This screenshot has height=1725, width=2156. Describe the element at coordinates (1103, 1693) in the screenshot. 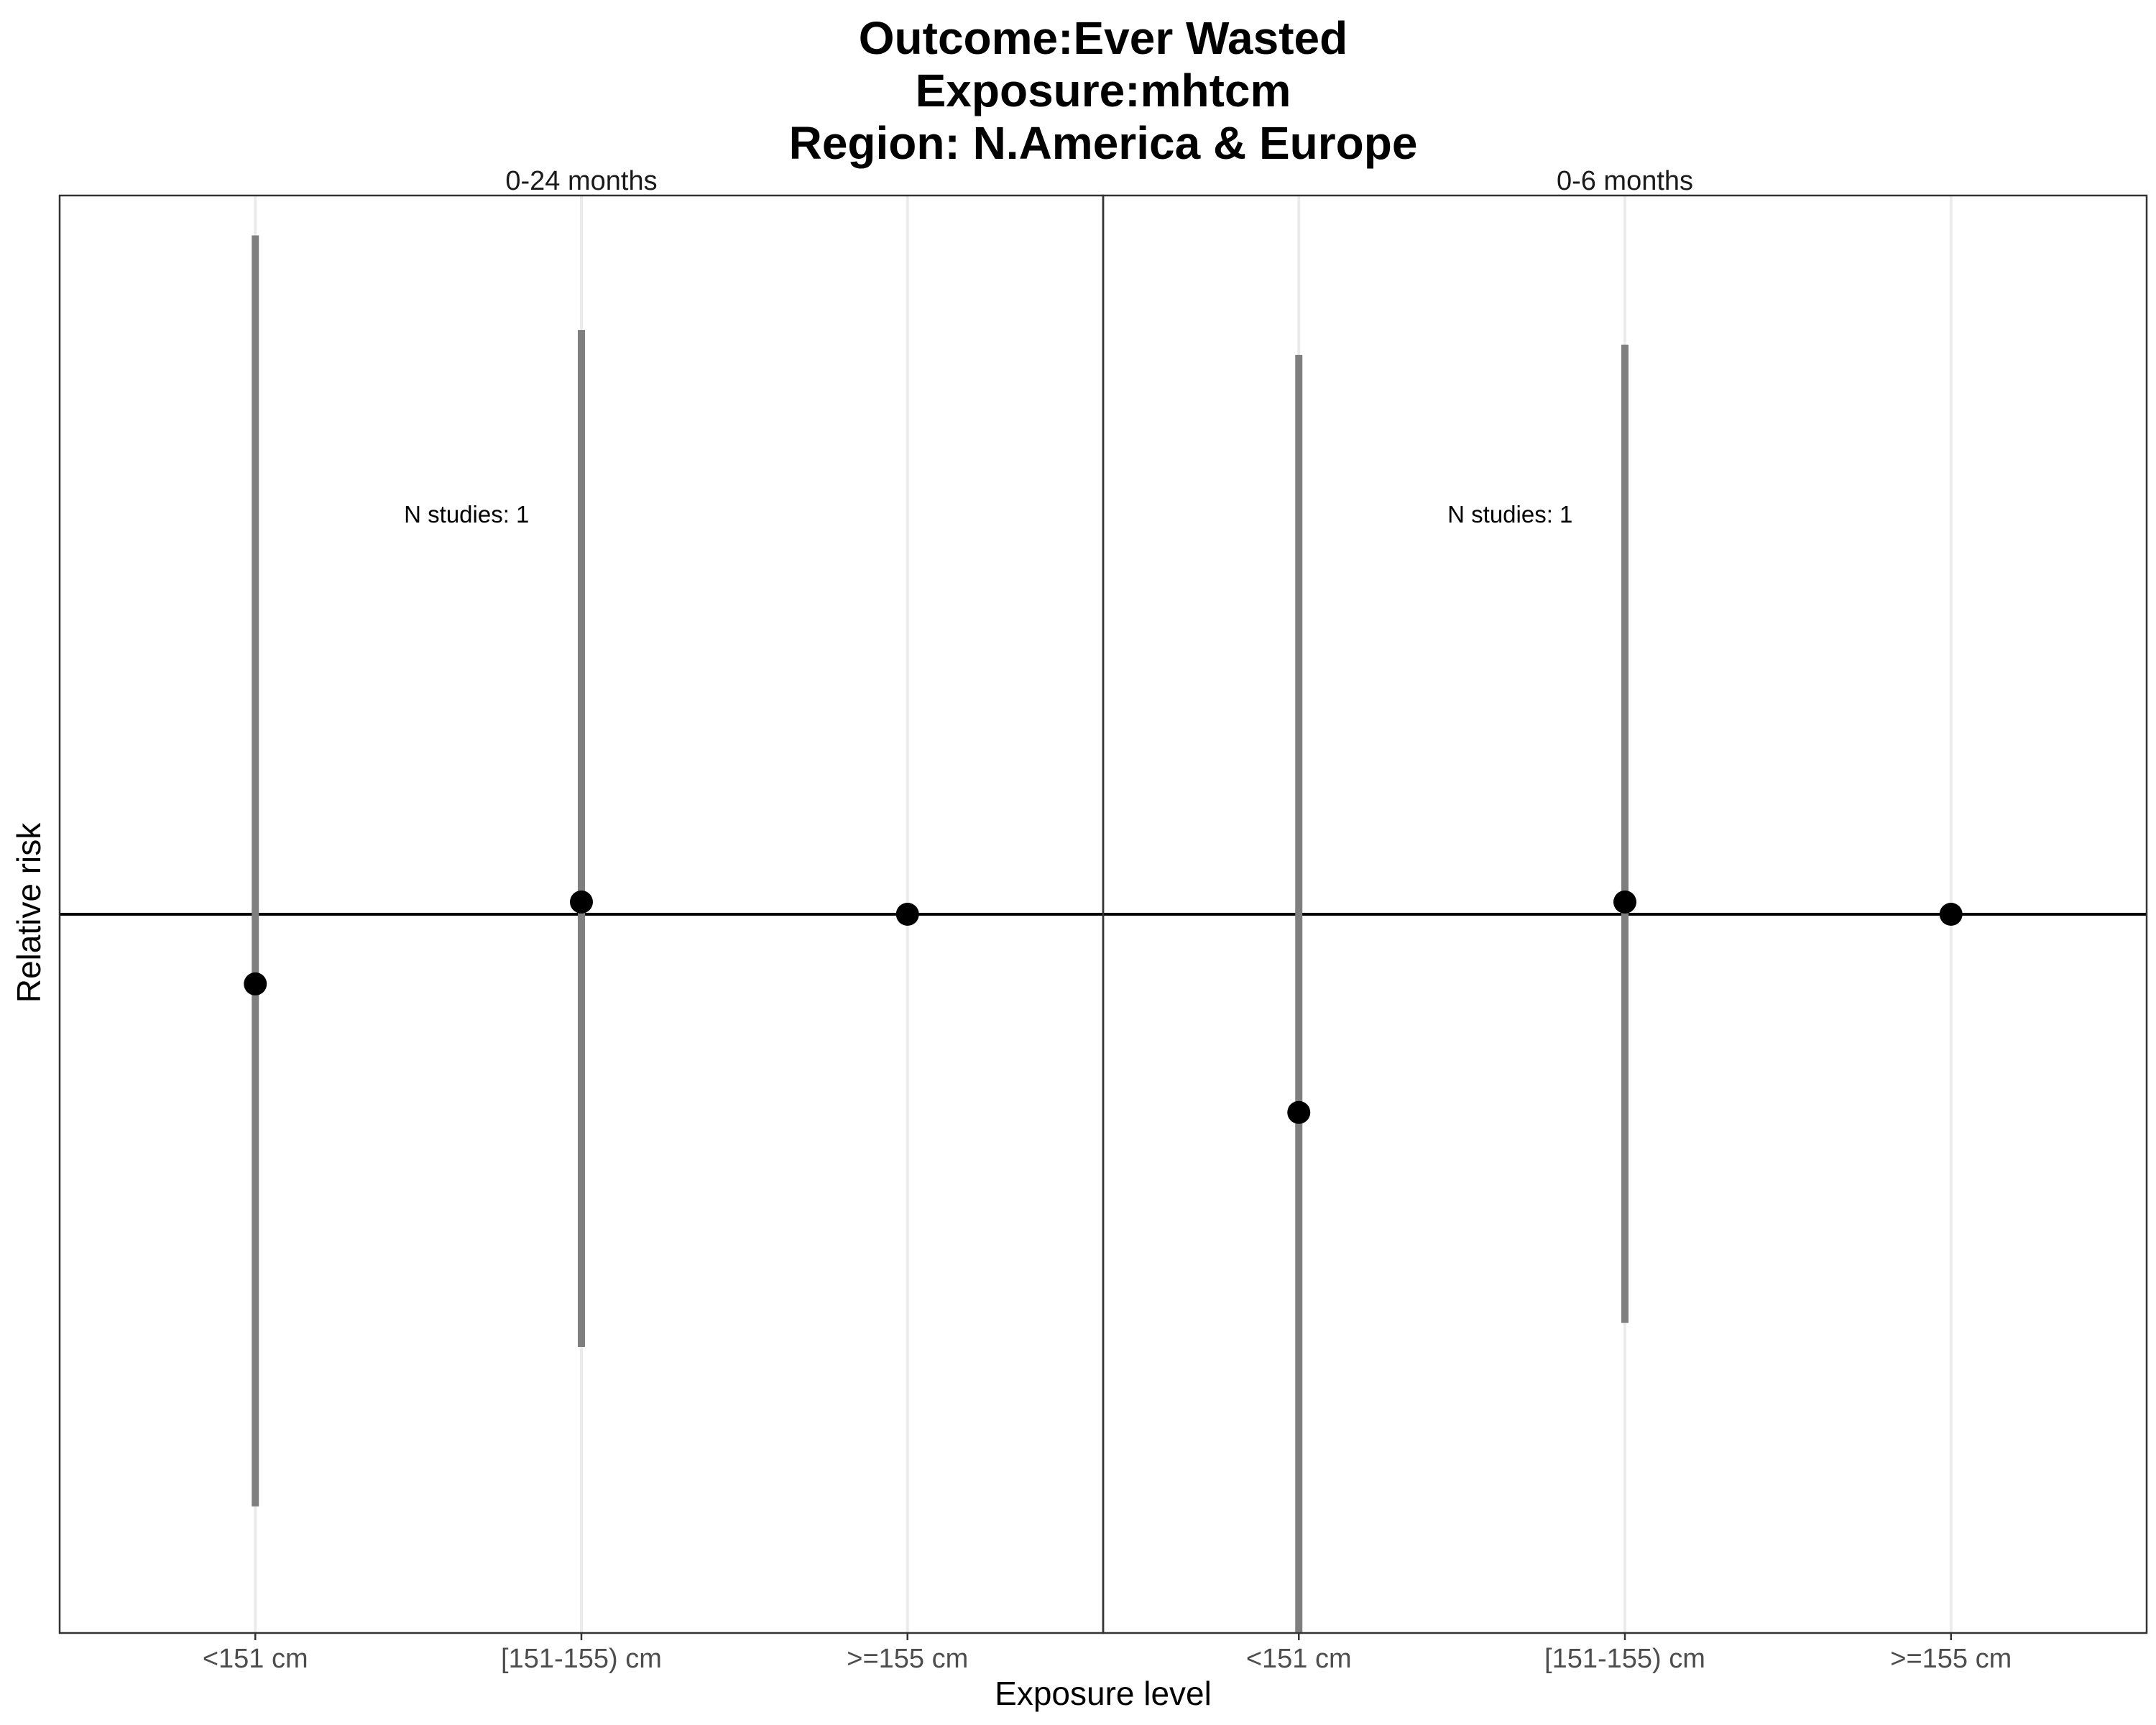

I see `x-axis-title: Exposure level` at that location.